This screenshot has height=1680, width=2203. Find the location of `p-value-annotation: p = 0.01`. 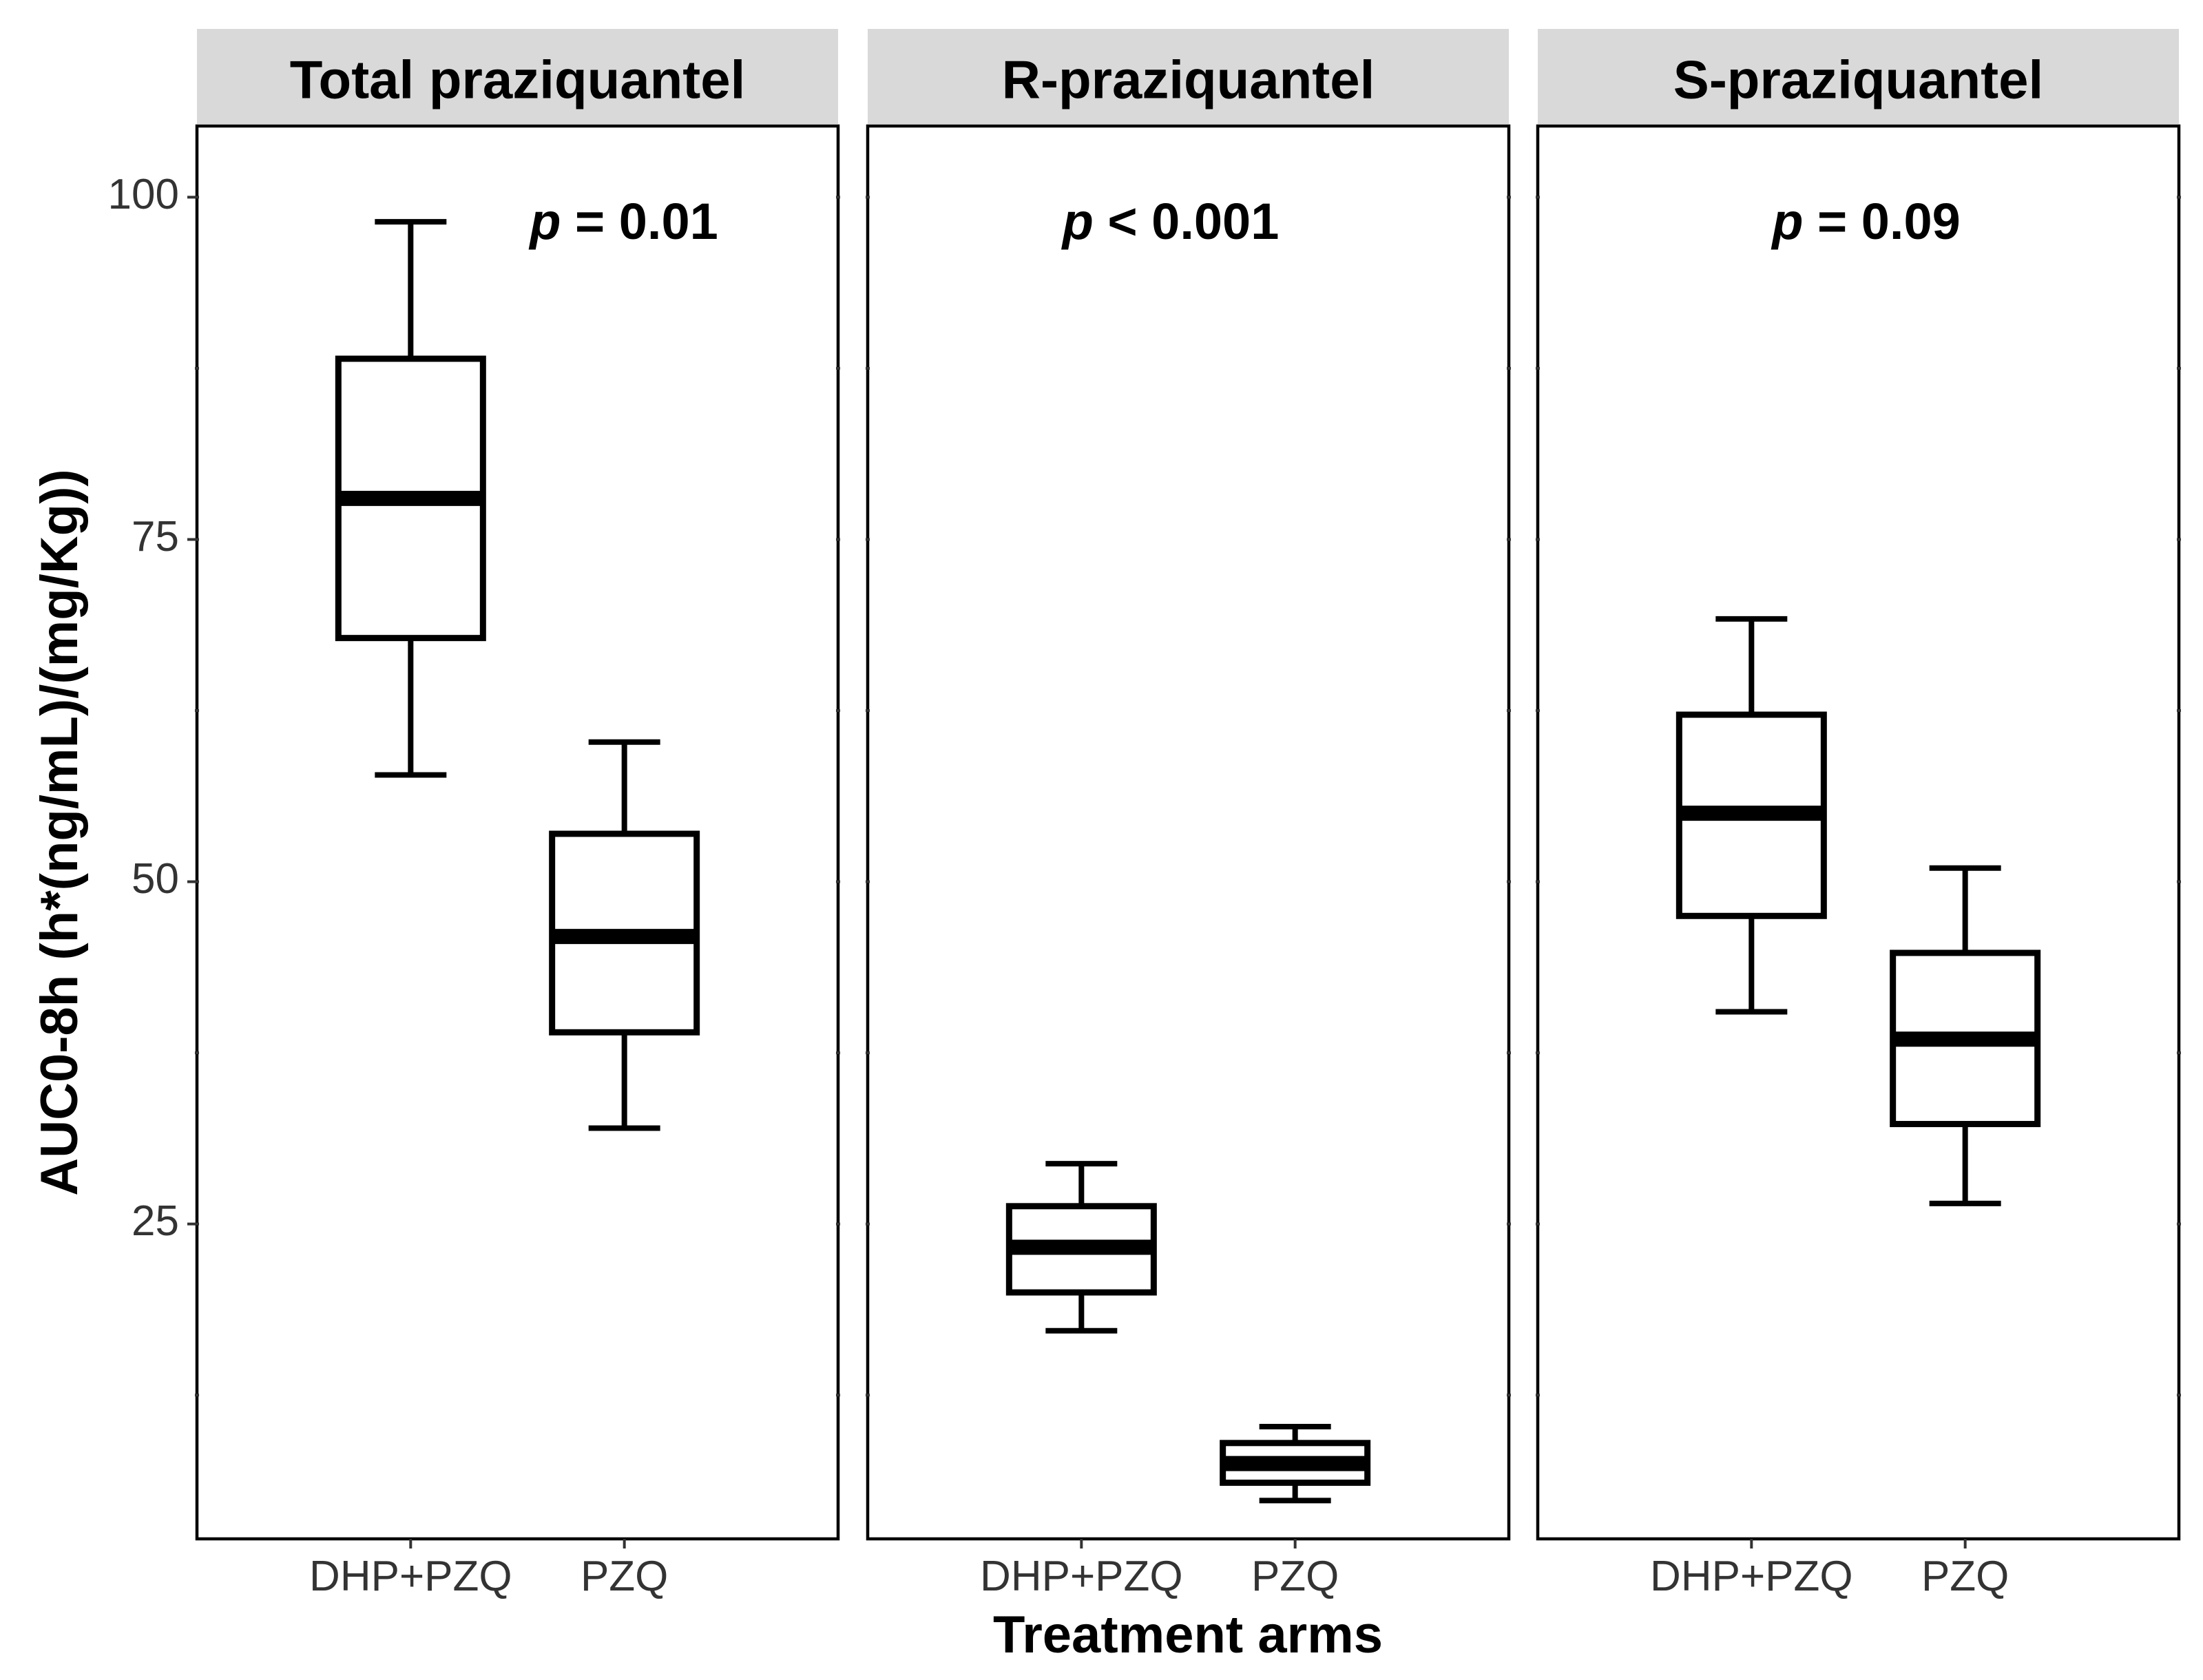

p-value-annotation: p = 0.01 is located at coordinates (623, 221).